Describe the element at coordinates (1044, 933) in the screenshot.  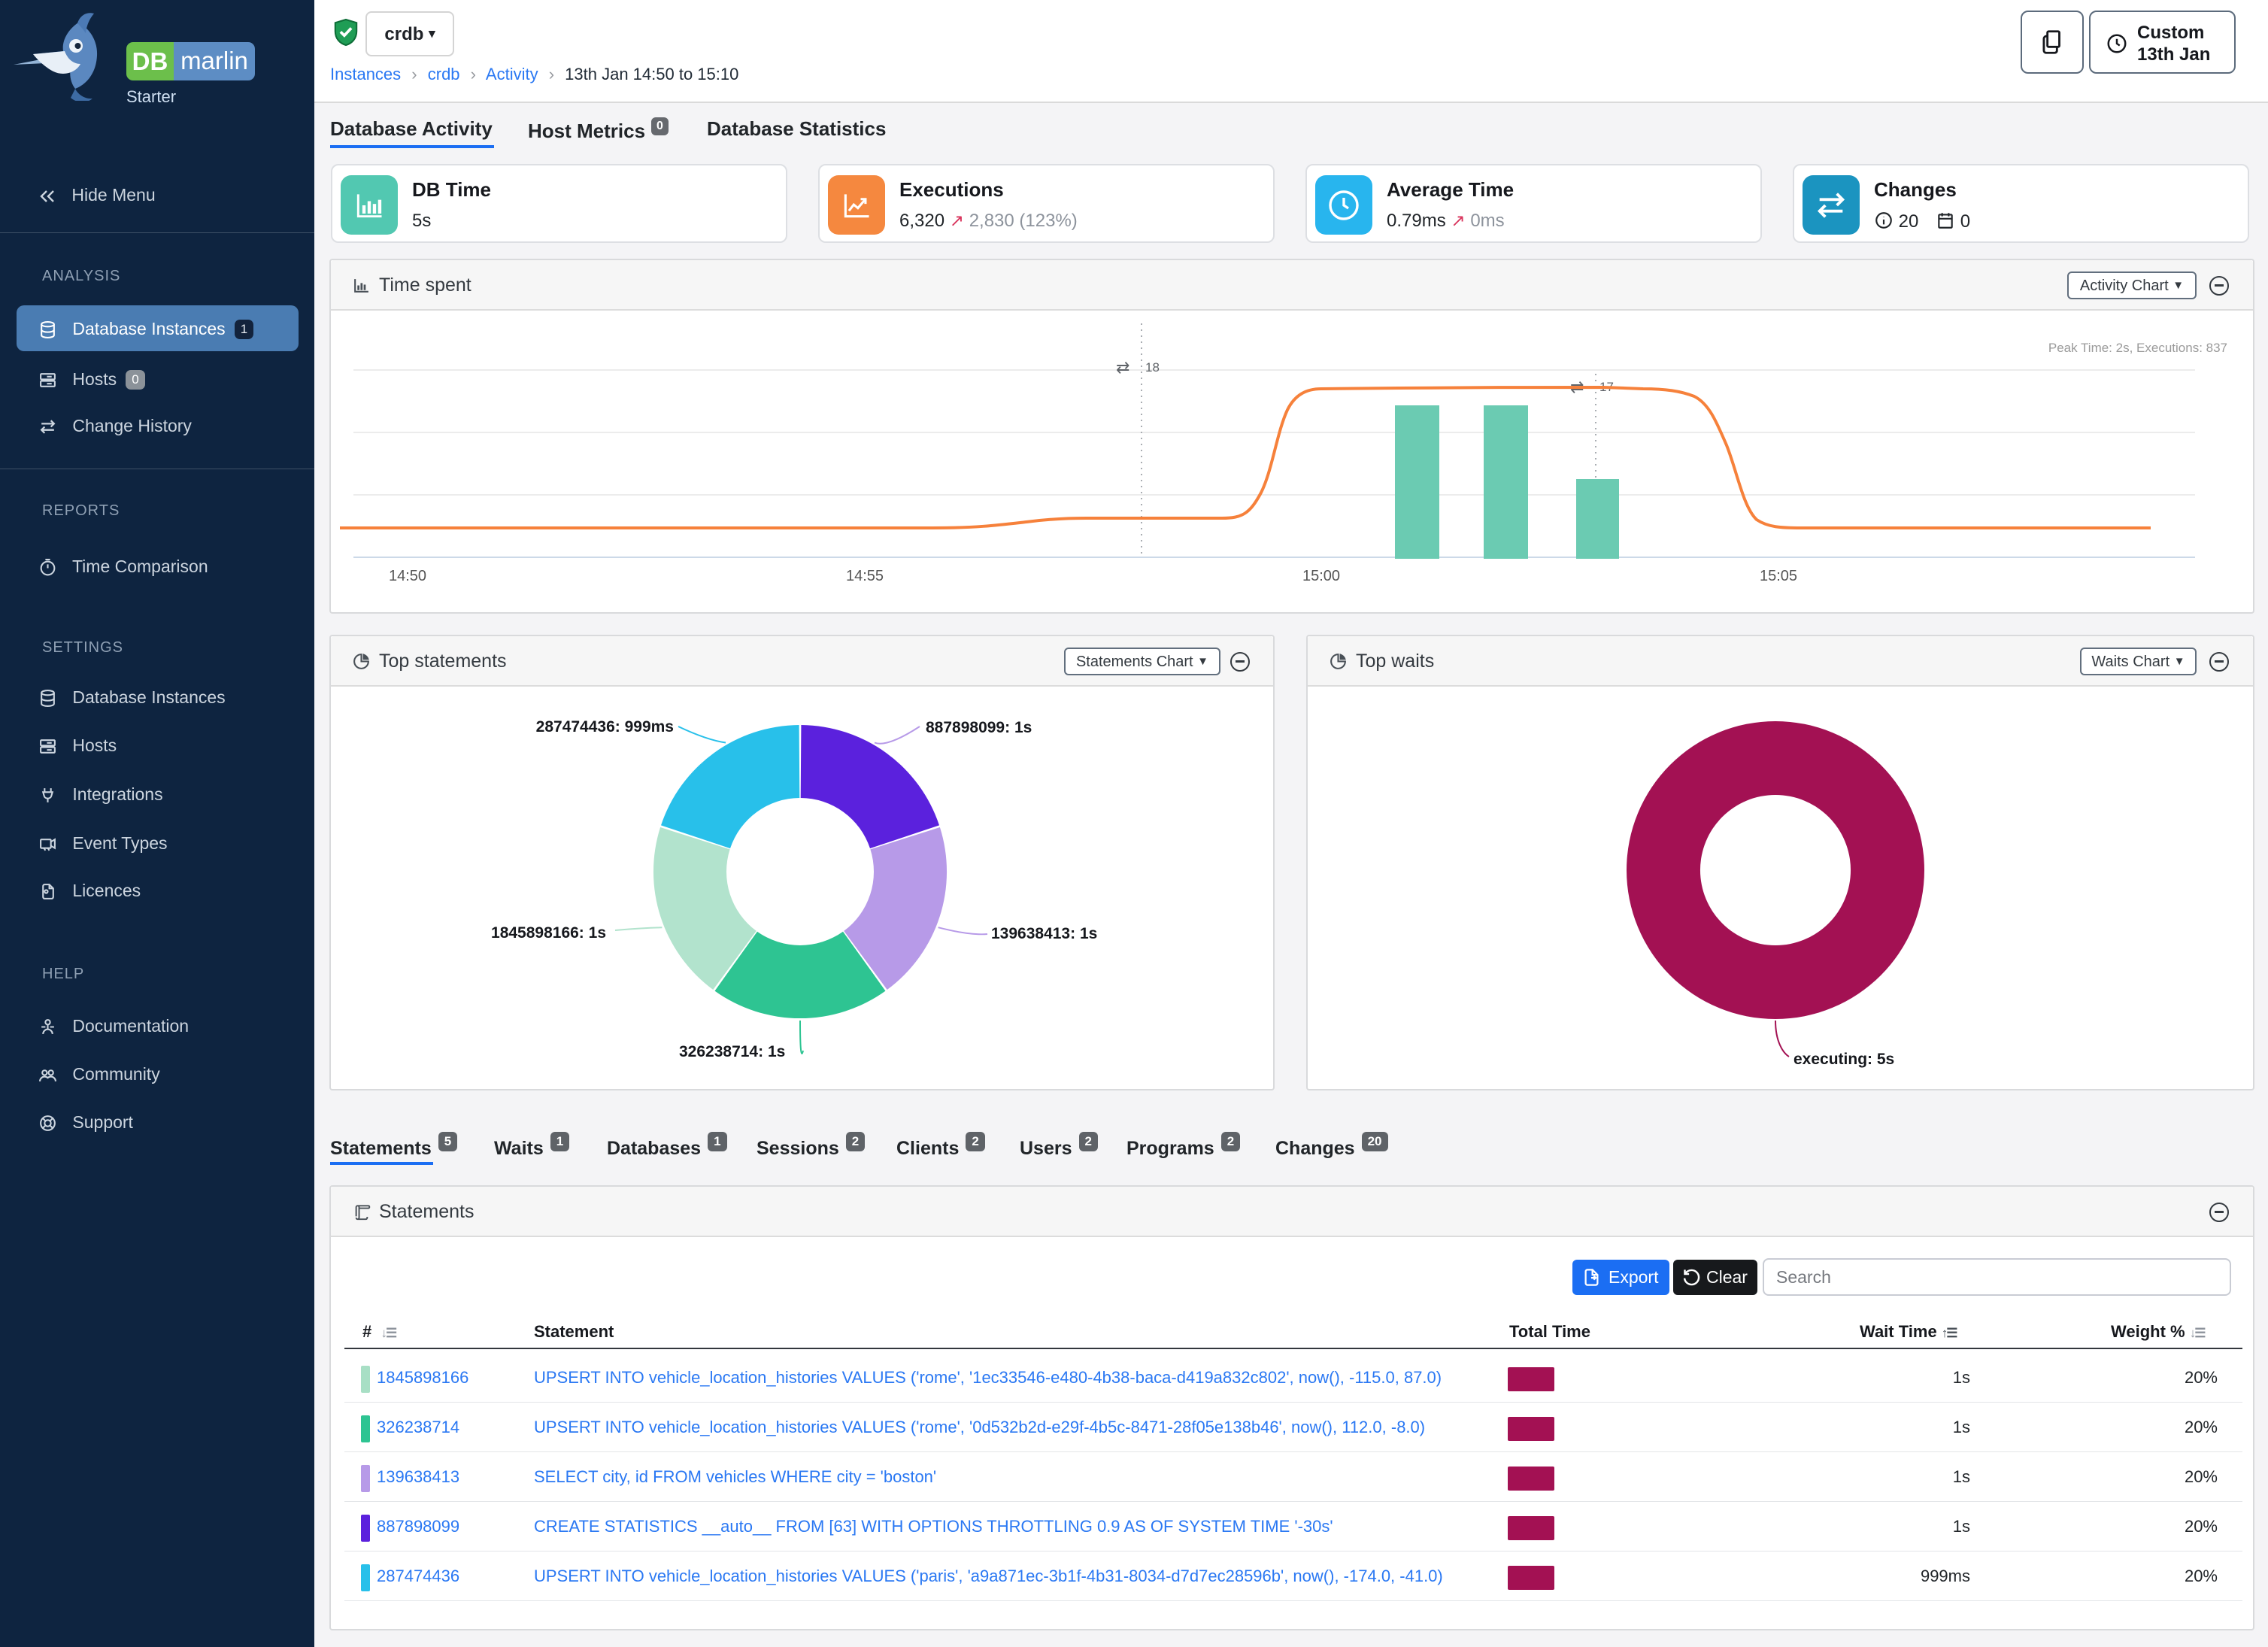
I see `svg-text: 139638413: 1s` at that location.